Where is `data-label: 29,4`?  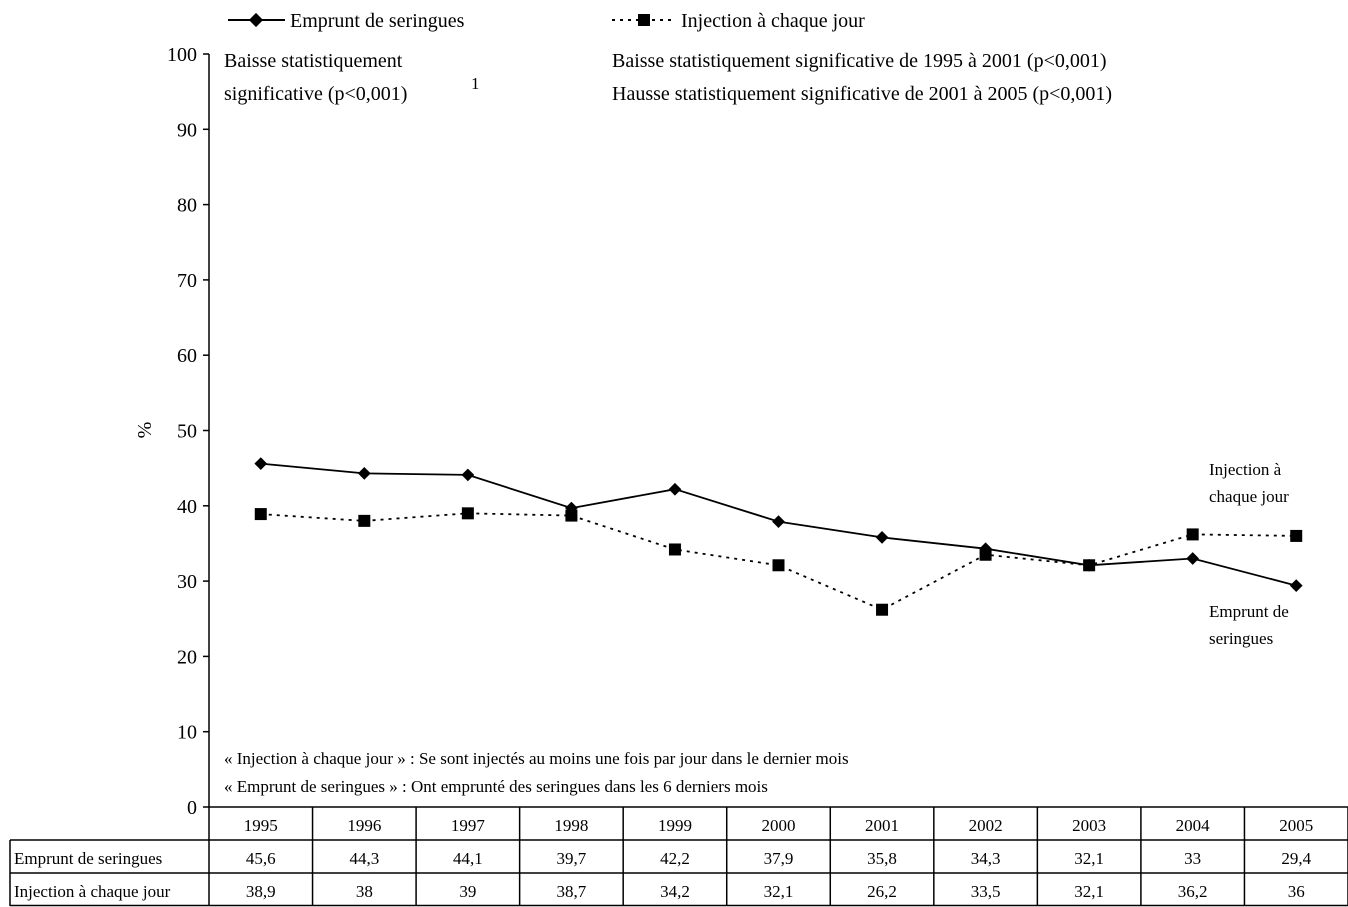
data-label: 29,4 is located at coordinates (1296, 858).